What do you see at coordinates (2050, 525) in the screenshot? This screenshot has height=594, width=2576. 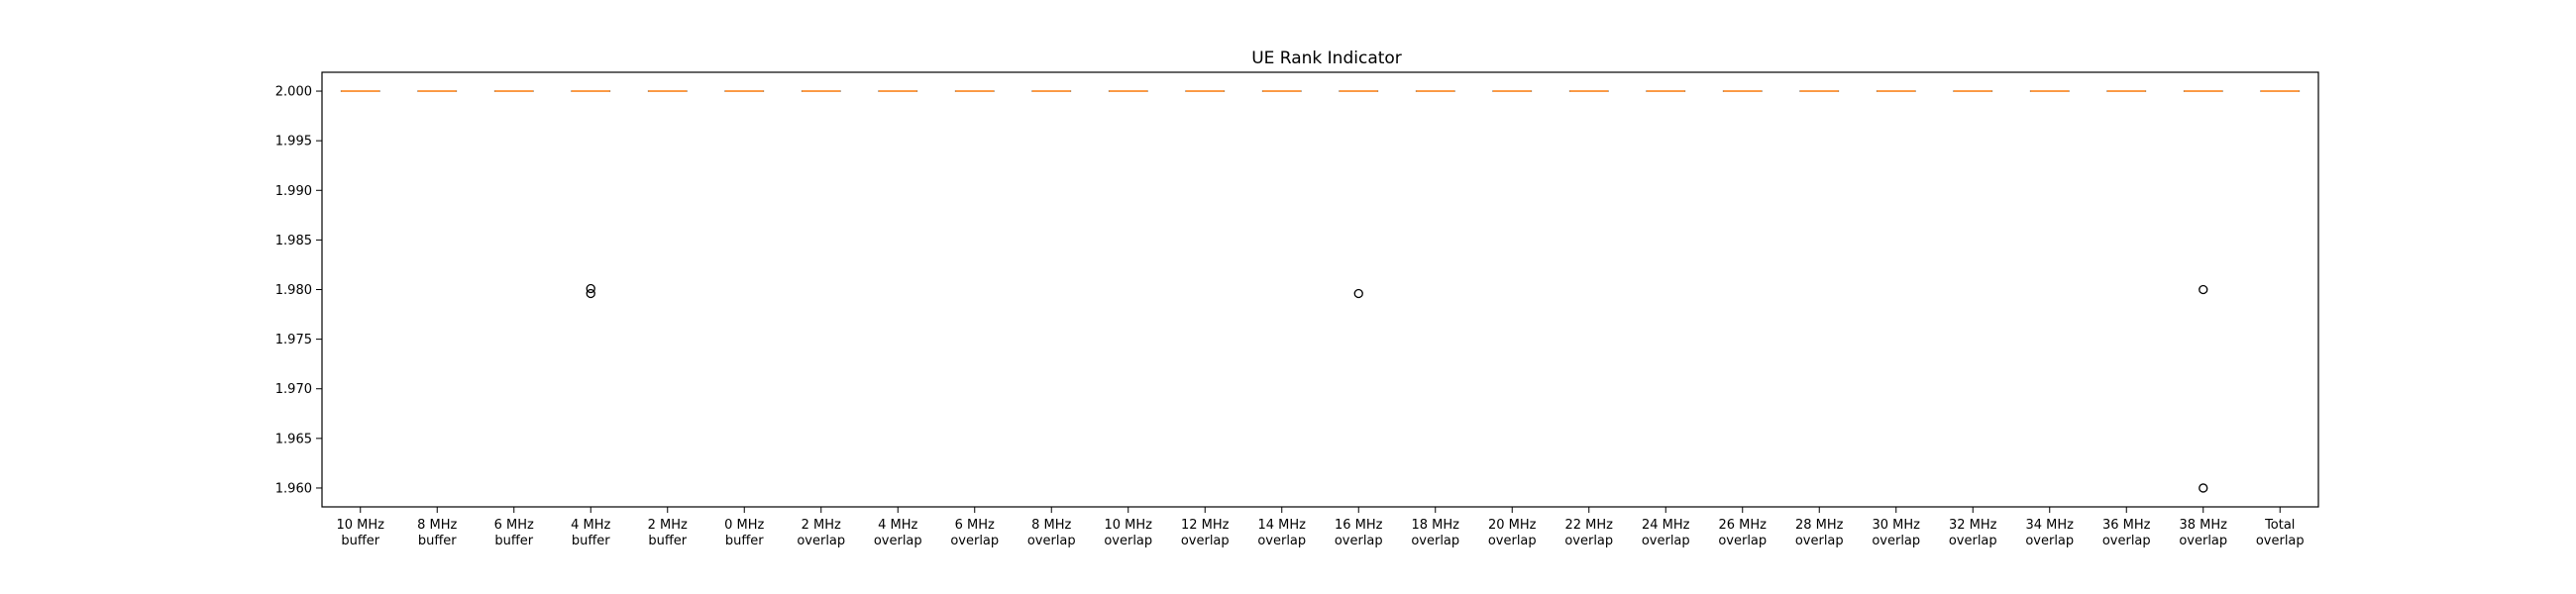 I see `x-tick-label: 34 MHz` at bounding box center [2050, 525].